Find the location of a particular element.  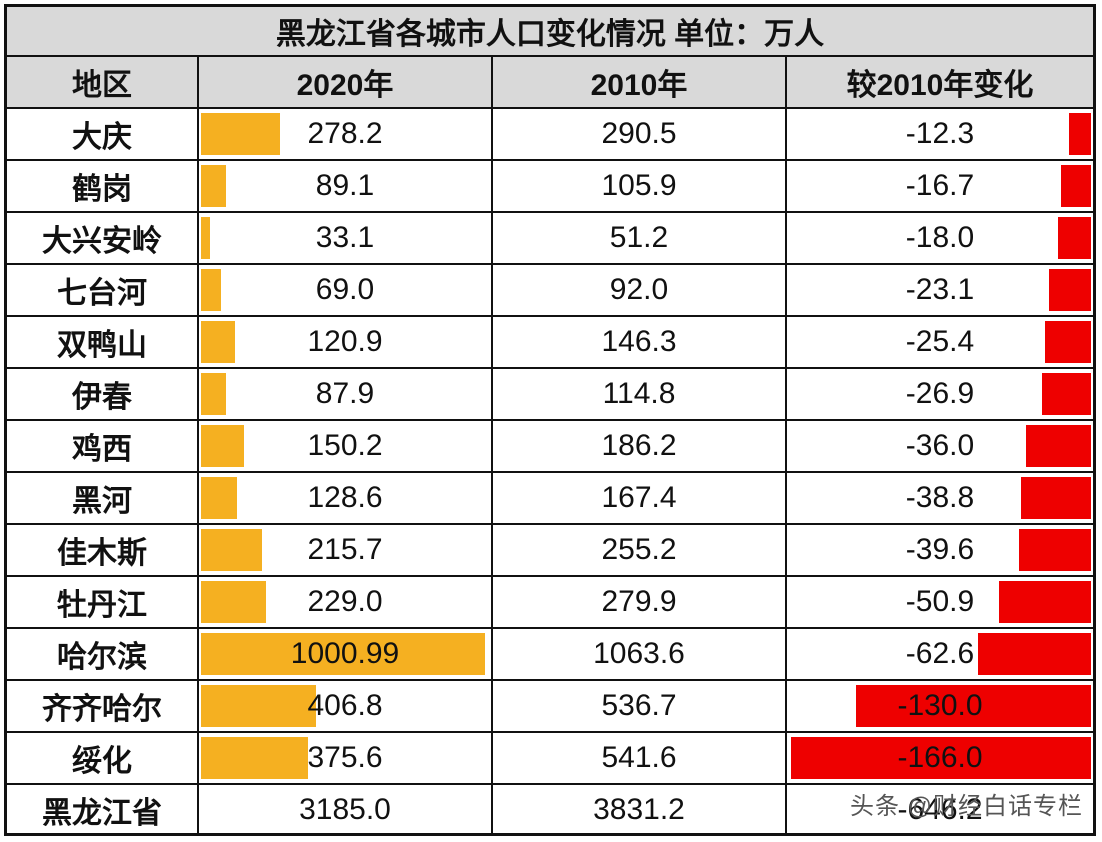

city-cell: 佳木斯 is located at coordinates (103, 550).